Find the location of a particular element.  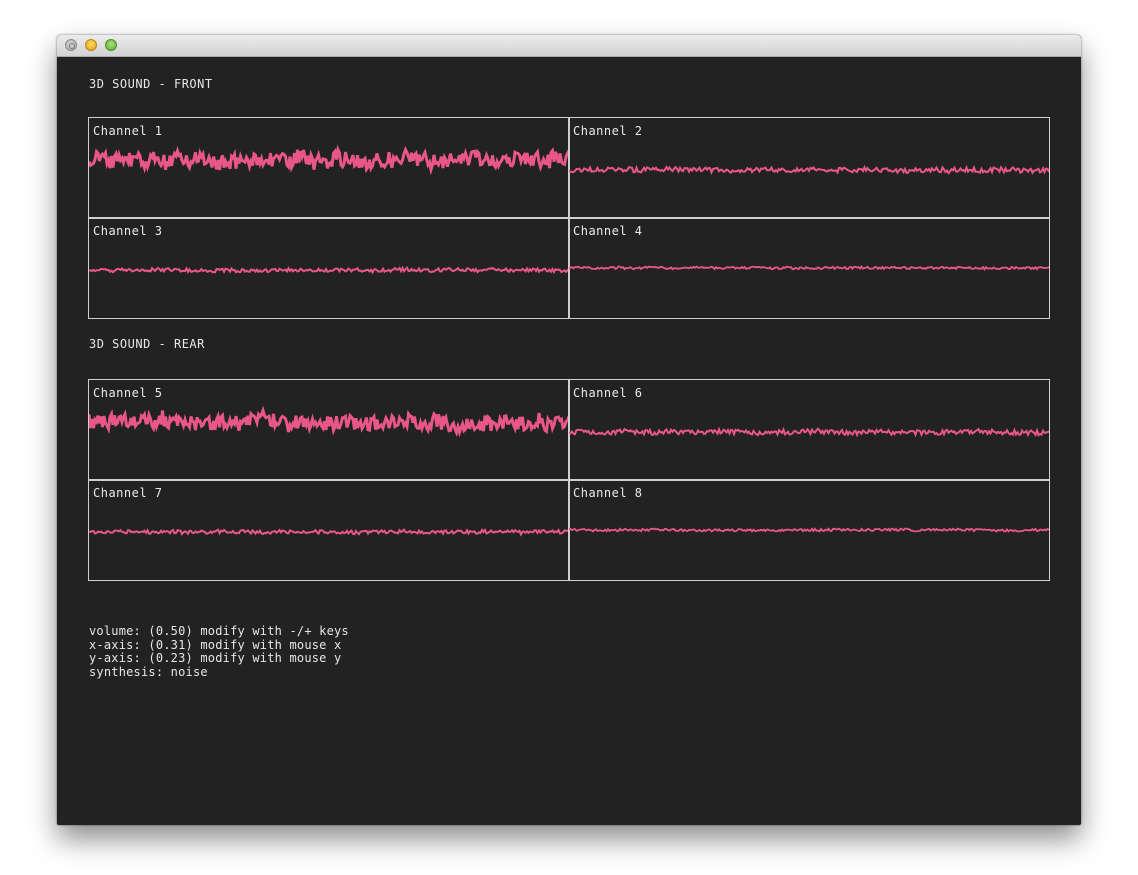

channel-7-waveform-line is located at coordinates (329, 532).